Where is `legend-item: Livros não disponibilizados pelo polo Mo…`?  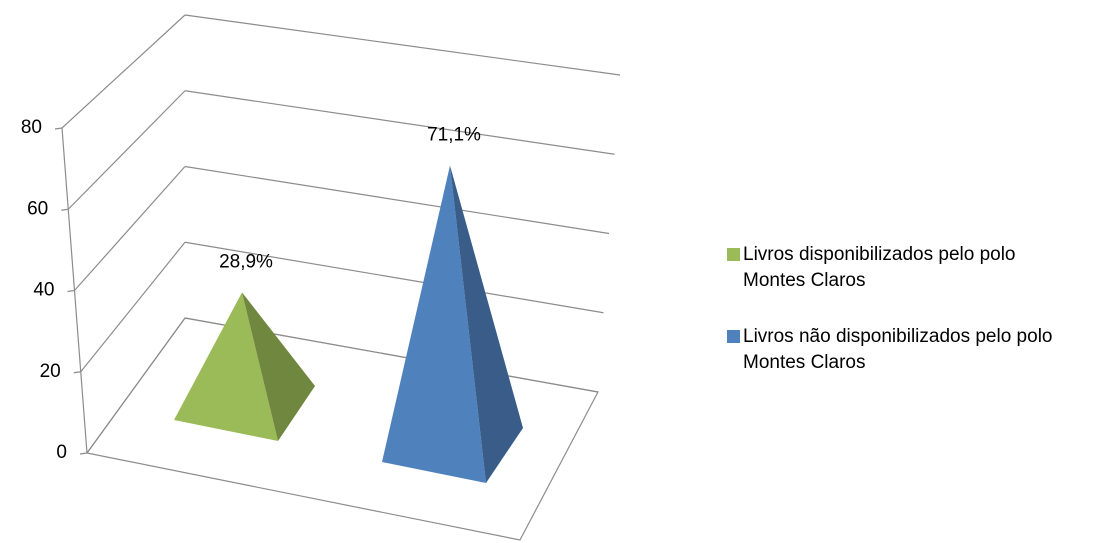 legend-item: Livros não disponibilizados pelo polo Mo… is located at coordinates (907, 350).